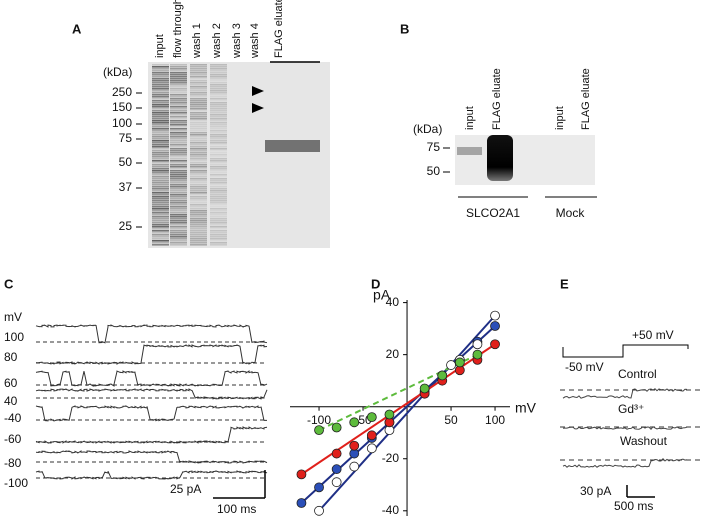 The height and width of the screenshot is (519, 709). Describe the element at coordinates (126, 162) in the screenshot. I see `marker-label: 50` at that location.